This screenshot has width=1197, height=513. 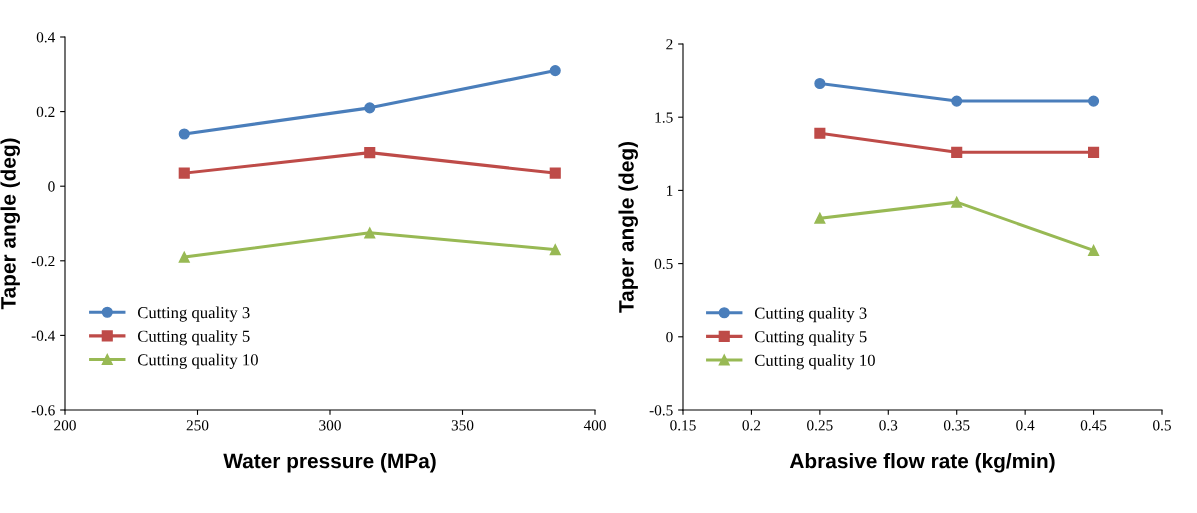 What do you see at coordinates (43, 335) in the screenshot?
I see `y-tick-label: -0.4` at bounding box center [43, 335].